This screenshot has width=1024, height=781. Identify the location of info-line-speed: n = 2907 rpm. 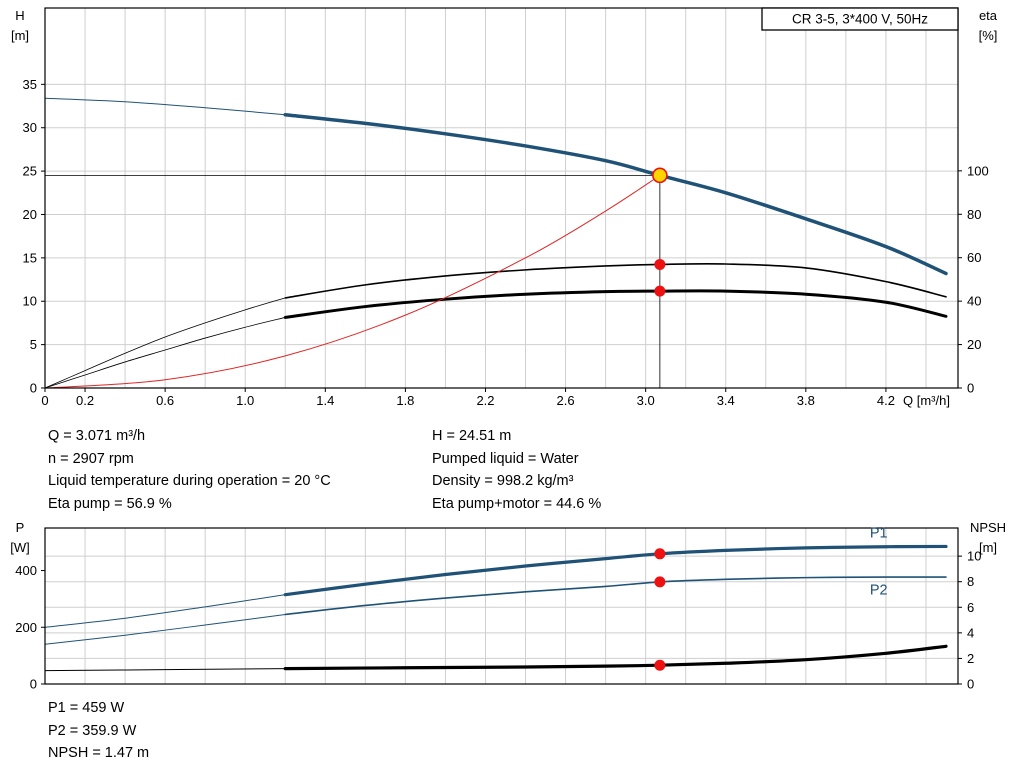
(91, 458).